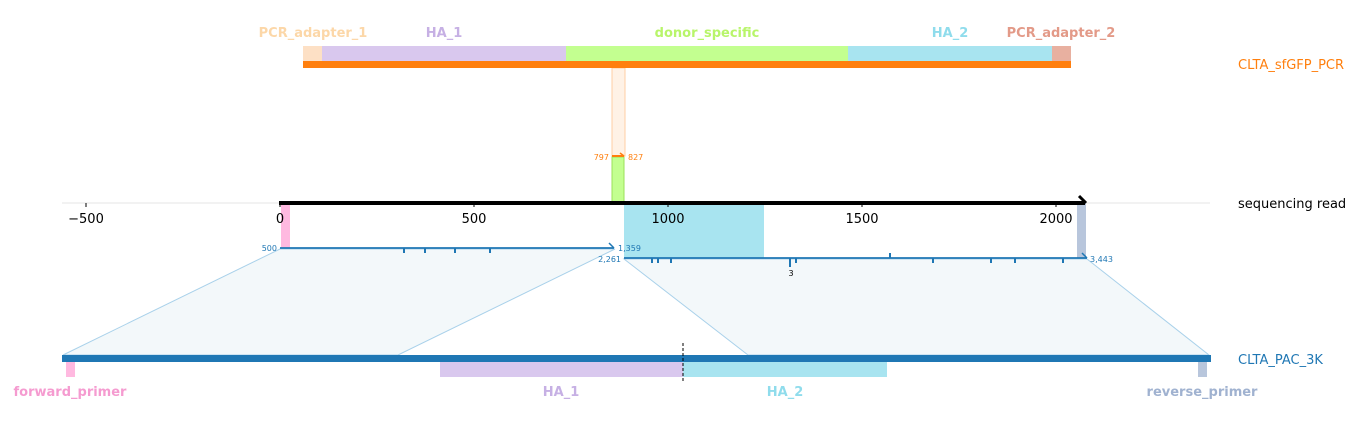 The height and width of the screenshot is (424, 1364). I want to click on axis-tick-label: 500, so click(474, 219).